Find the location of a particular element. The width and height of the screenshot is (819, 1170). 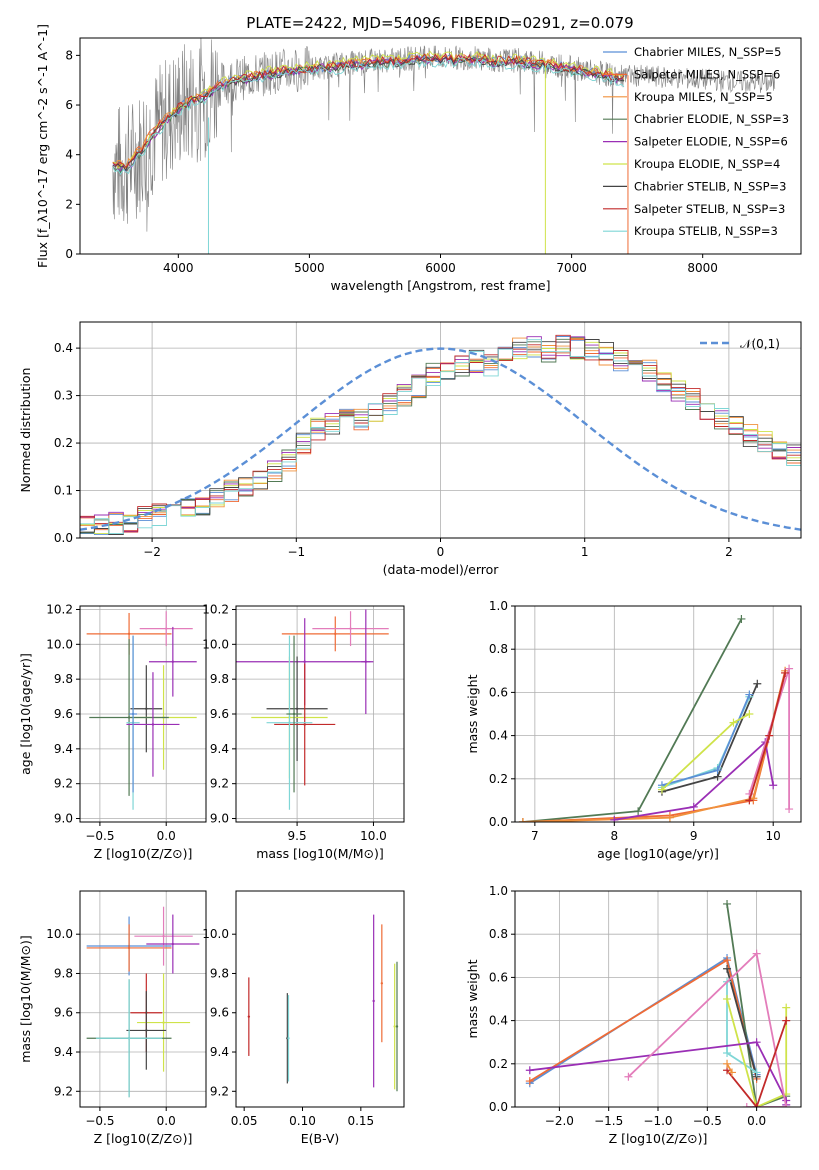

x-tick-label: 5000 is located at coordinates (309, 268).